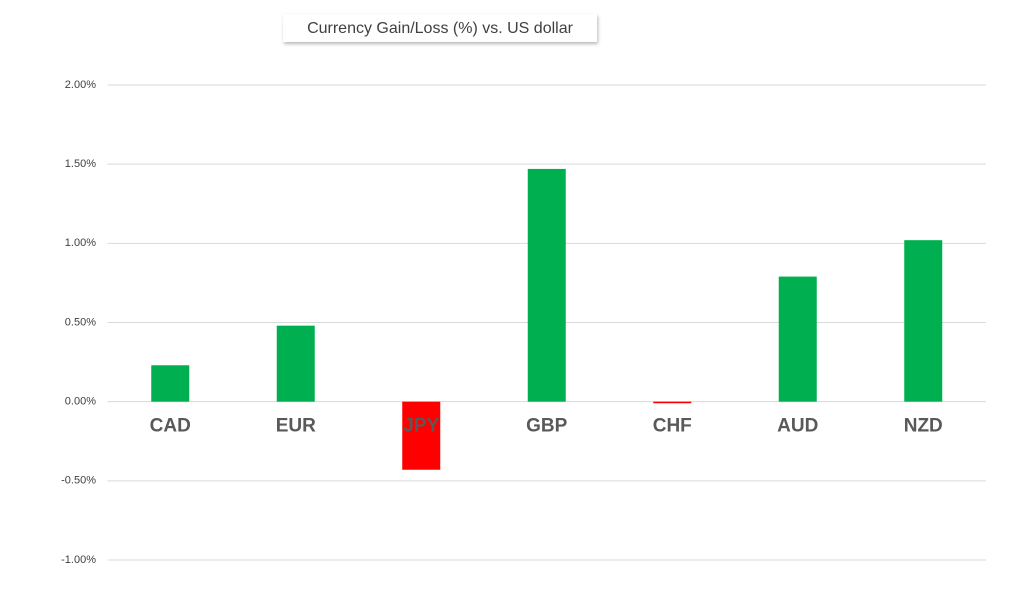 The width and height of the screenshot is (1024, 589). I want to click on y-tick-label: -0.50%, so click(78, 481).